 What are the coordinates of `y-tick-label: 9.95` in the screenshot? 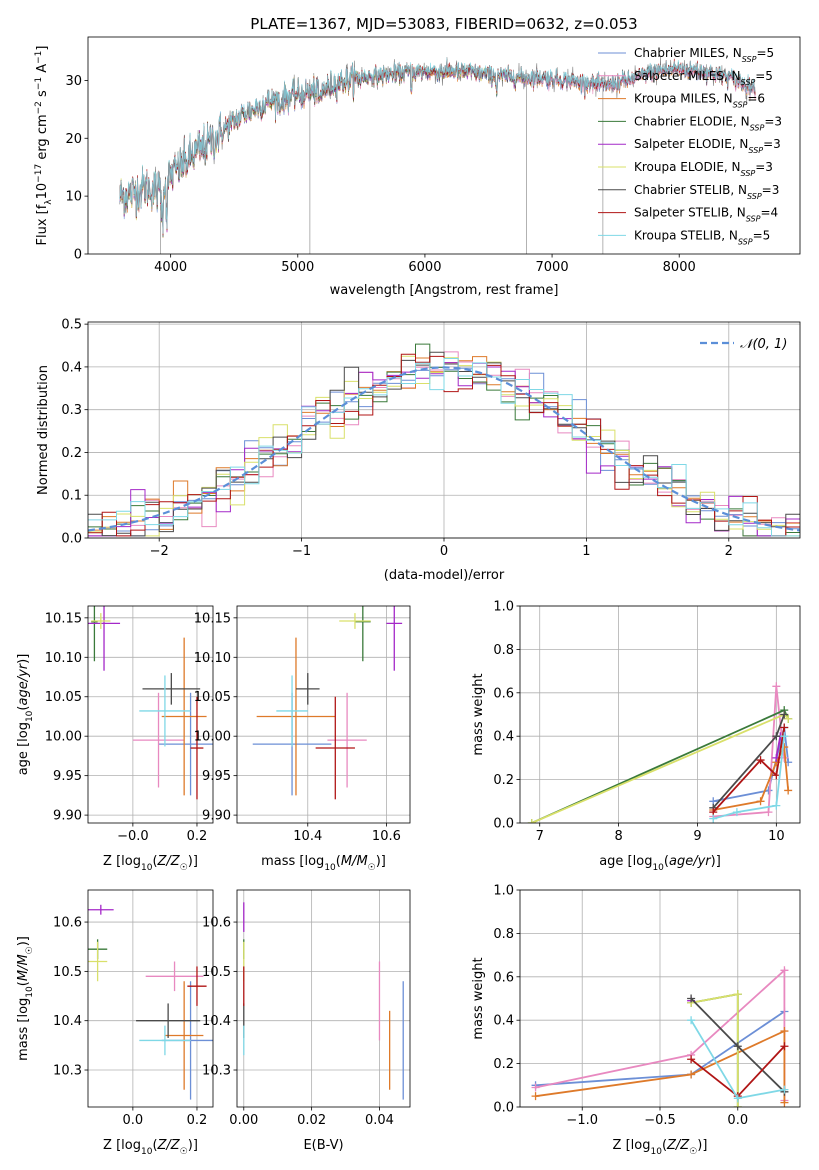 It's located at (216, 776).